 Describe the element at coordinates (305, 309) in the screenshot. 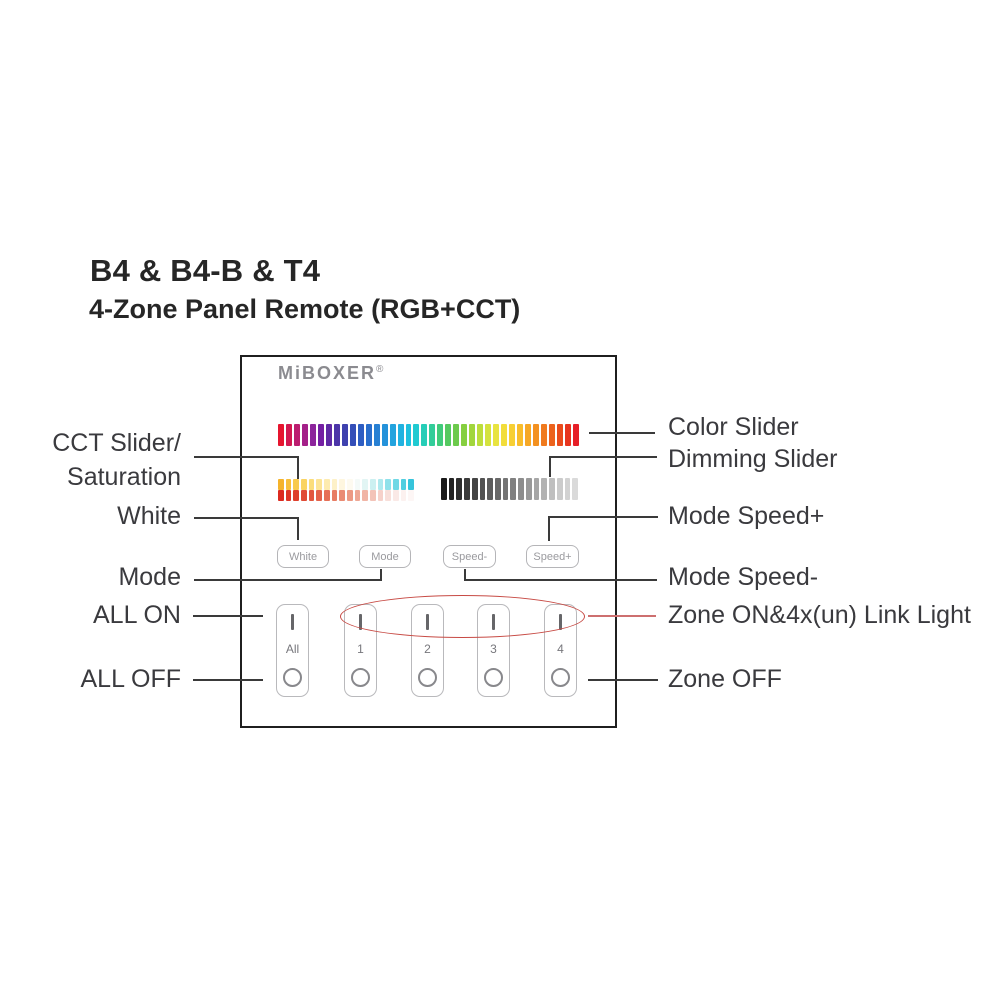

I see `page-subtitle: 4-Zone Panel Remote (RGB+CCT)` at that location.